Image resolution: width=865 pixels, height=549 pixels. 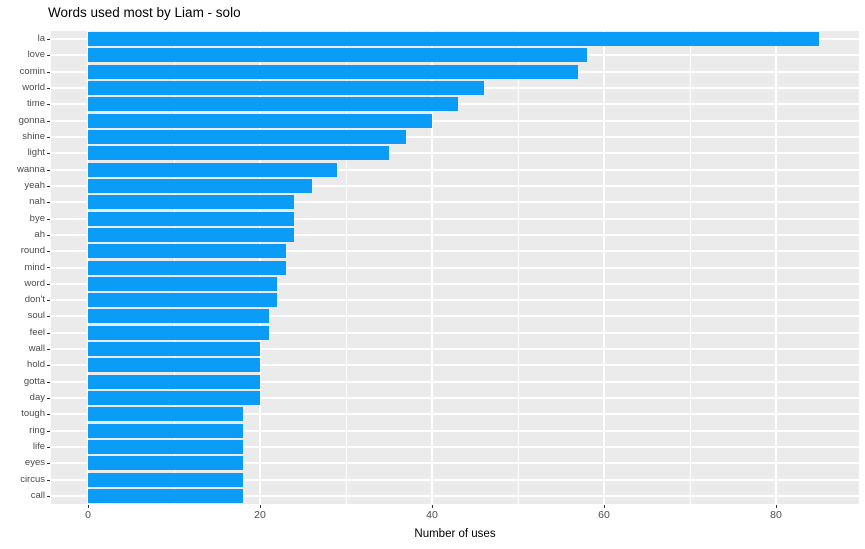 I want to click on y-axis-label: love, so click(x=36, y=55).